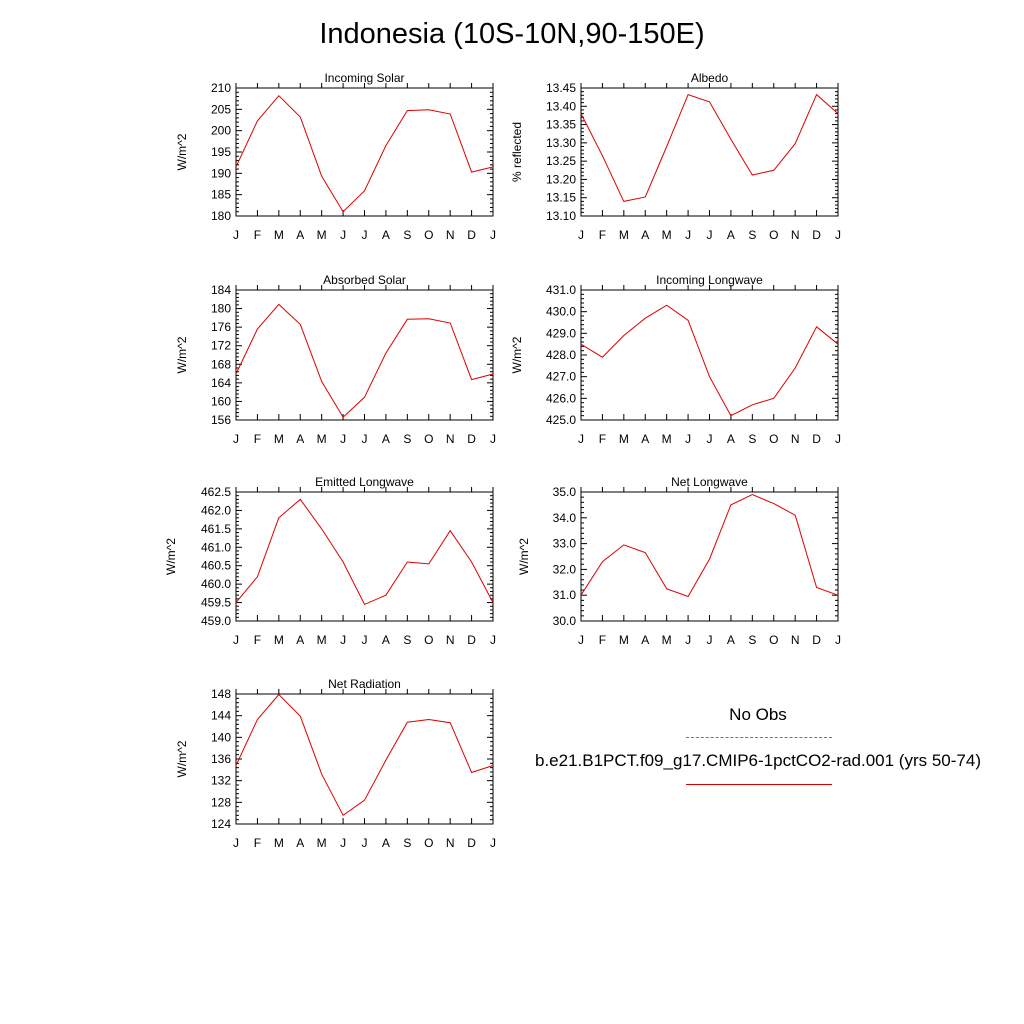 The width and height of the screenshot is (1024, 1024). I want to click on chart-1-xtick-label: D, so click(471, 235).